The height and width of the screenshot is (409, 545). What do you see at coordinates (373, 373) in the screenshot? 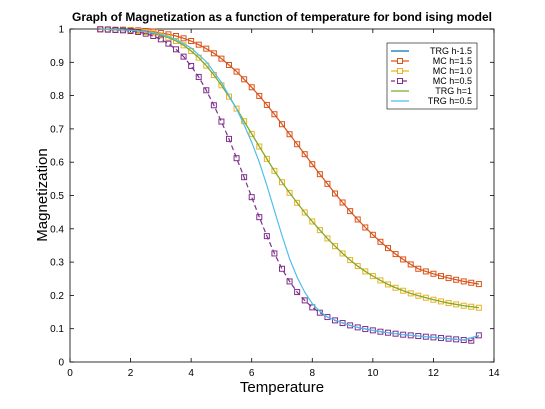
I see `x-tick-label: 10` at bounding box center [373, 373].